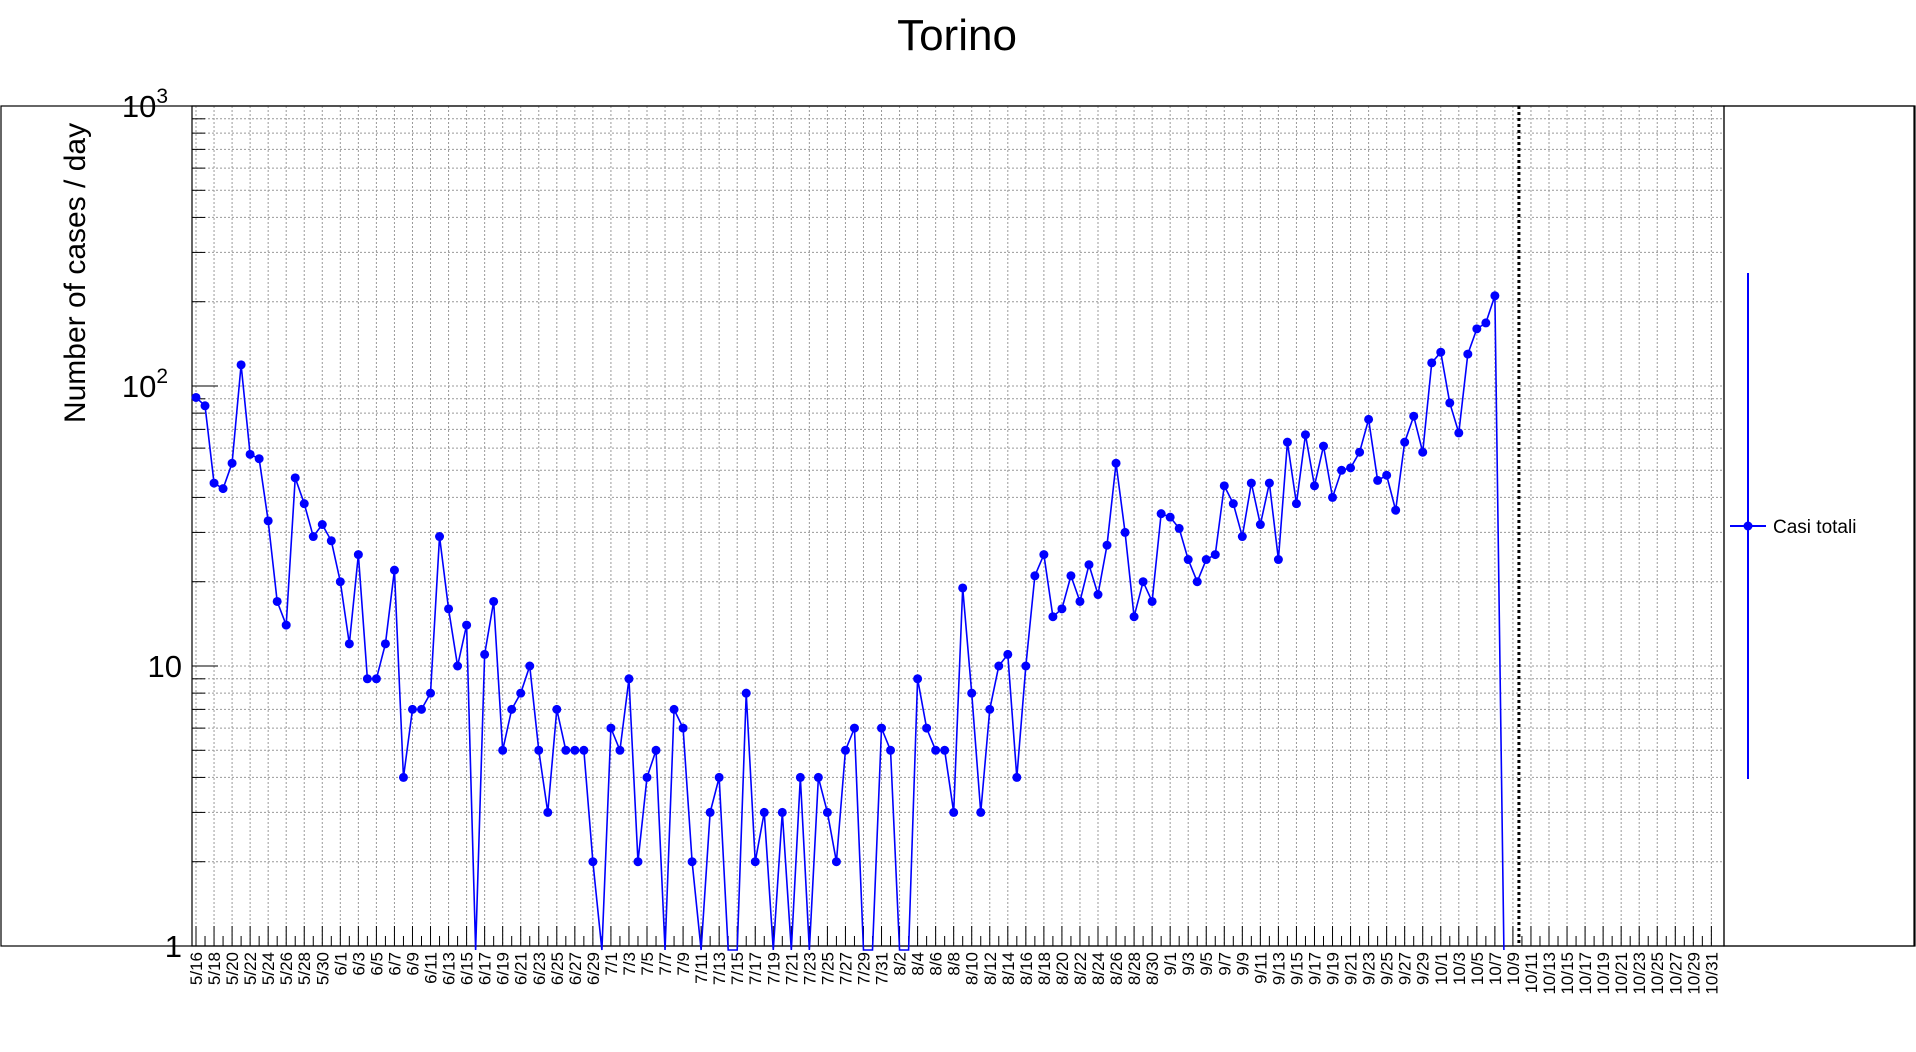 Image resolution: width=1916 pixels, height=1052 pixels. I want to click on x-tick-label: 10/27, so click(1675, 973).